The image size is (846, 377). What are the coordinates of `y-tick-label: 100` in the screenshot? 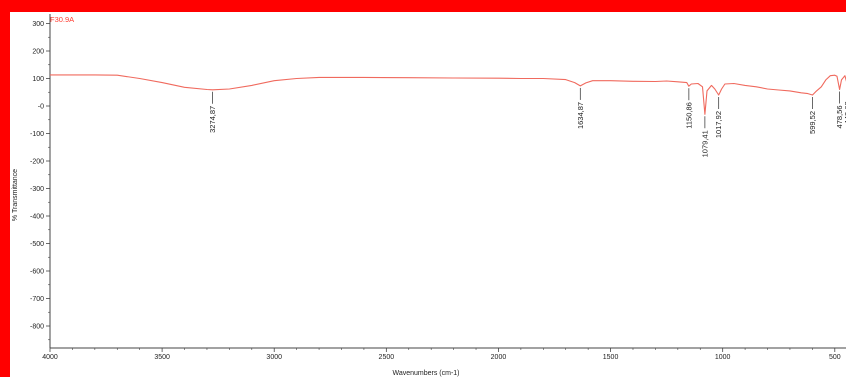 It's located at (38, 79).